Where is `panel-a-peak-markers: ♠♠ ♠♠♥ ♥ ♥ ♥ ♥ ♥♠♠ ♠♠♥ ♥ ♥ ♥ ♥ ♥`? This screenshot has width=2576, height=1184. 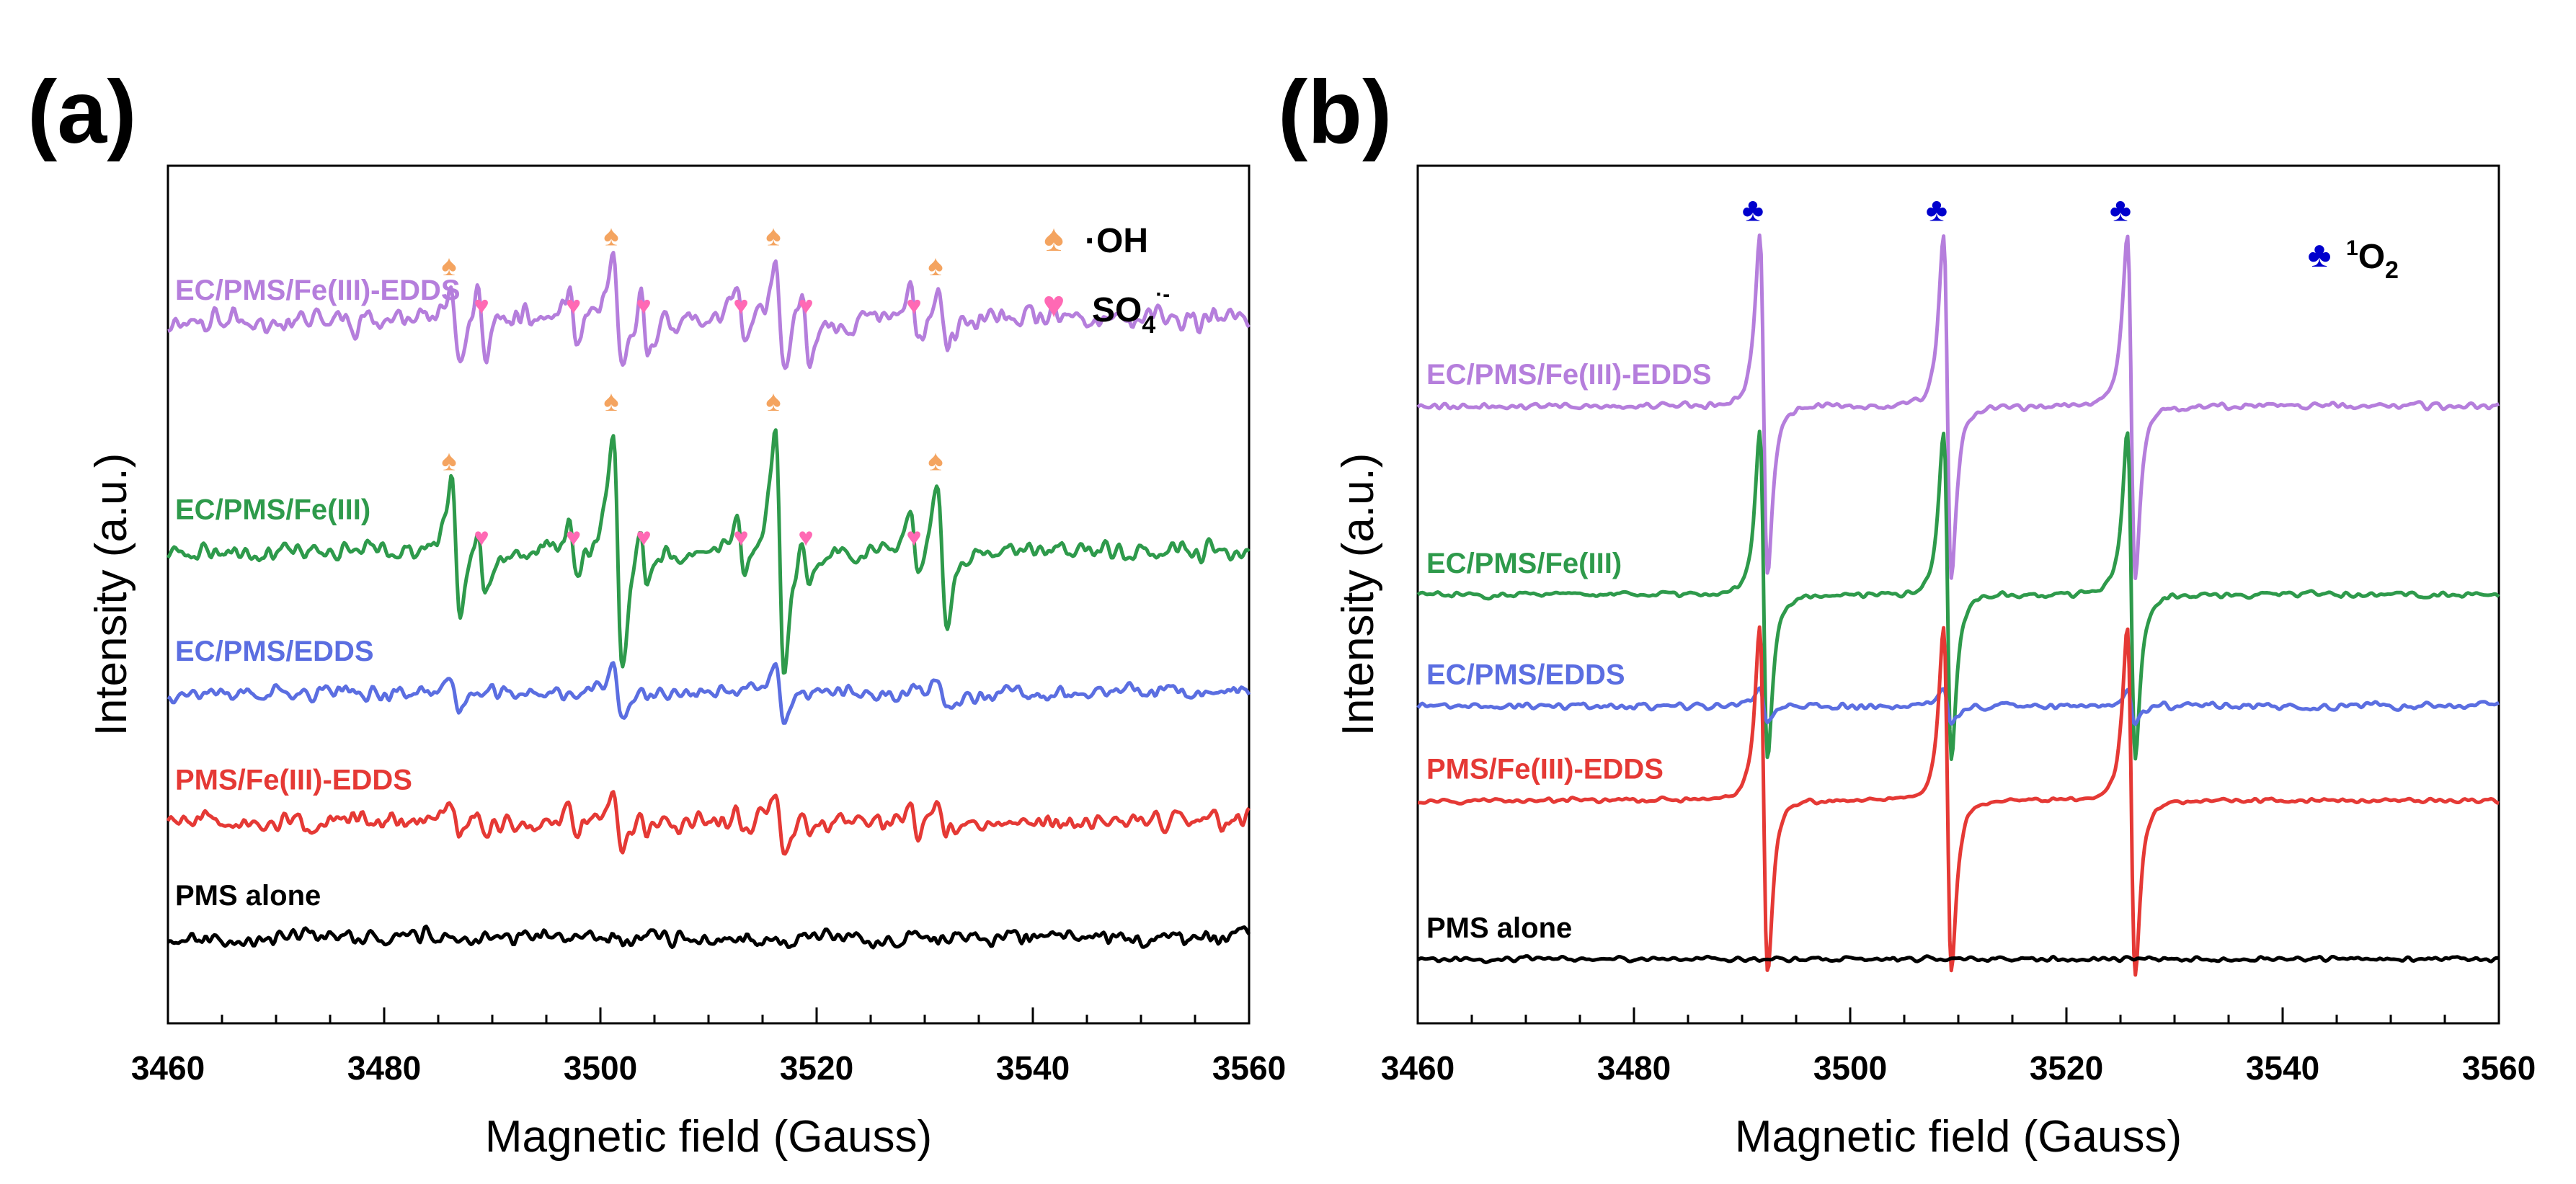 panel-a-peak-markers: ♠♠ ♠♠♥ ♥ ♥ ♥ ♥ ♥♠♠ ♠♠♥ ♥ ♥ ♥ ♥ ♥ is located at coordinates (692, 386).